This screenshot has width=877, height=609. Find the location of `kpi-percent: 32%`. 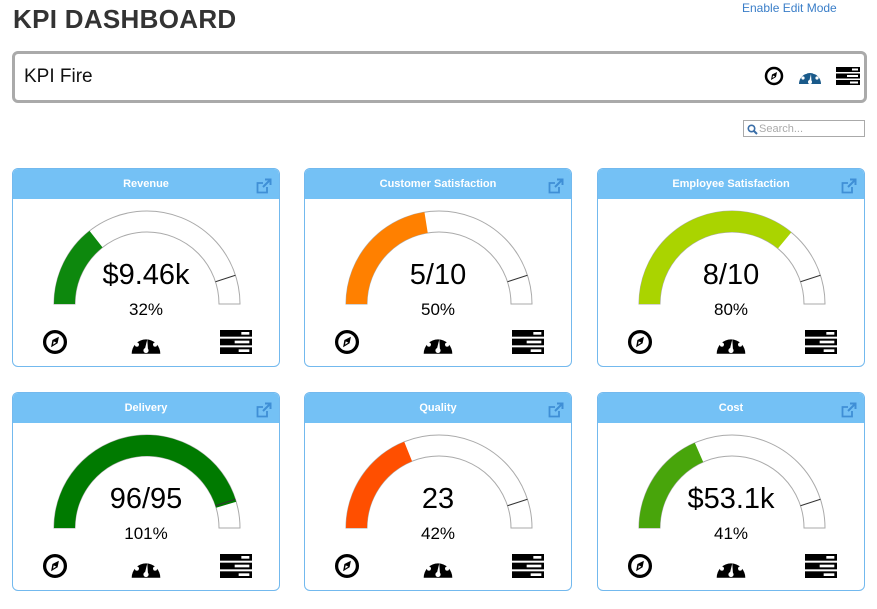

kpi-percent: 32% is located at coordinates (146, 309).